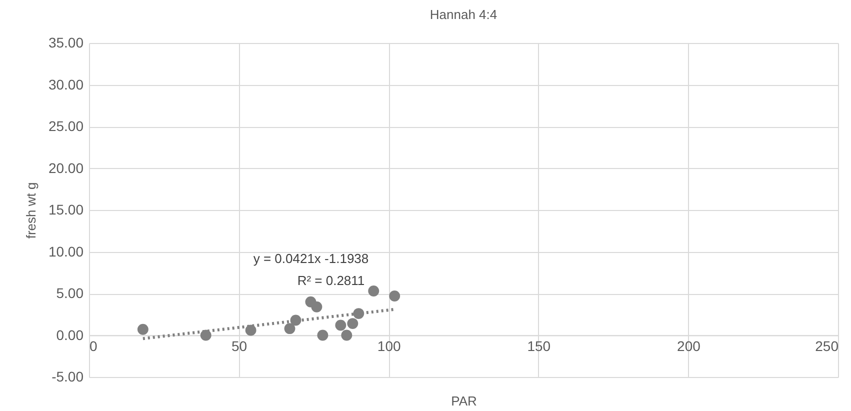 The height and width of the screenshot is (411, 851). I want to click on x-axis-title: PAR, so click(464, 401).